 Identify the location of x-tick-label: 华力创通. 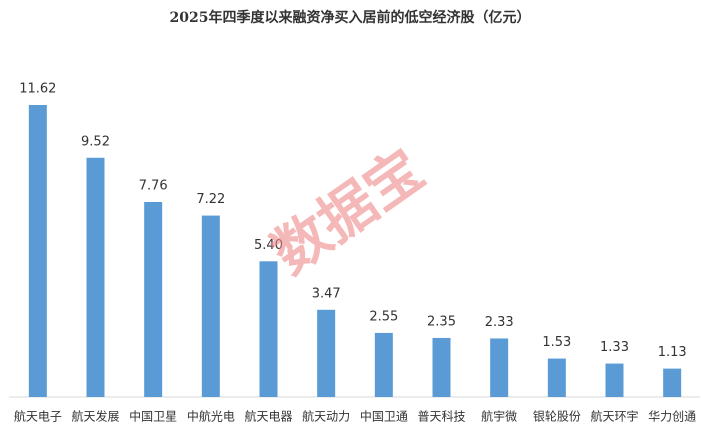
(672, 417).